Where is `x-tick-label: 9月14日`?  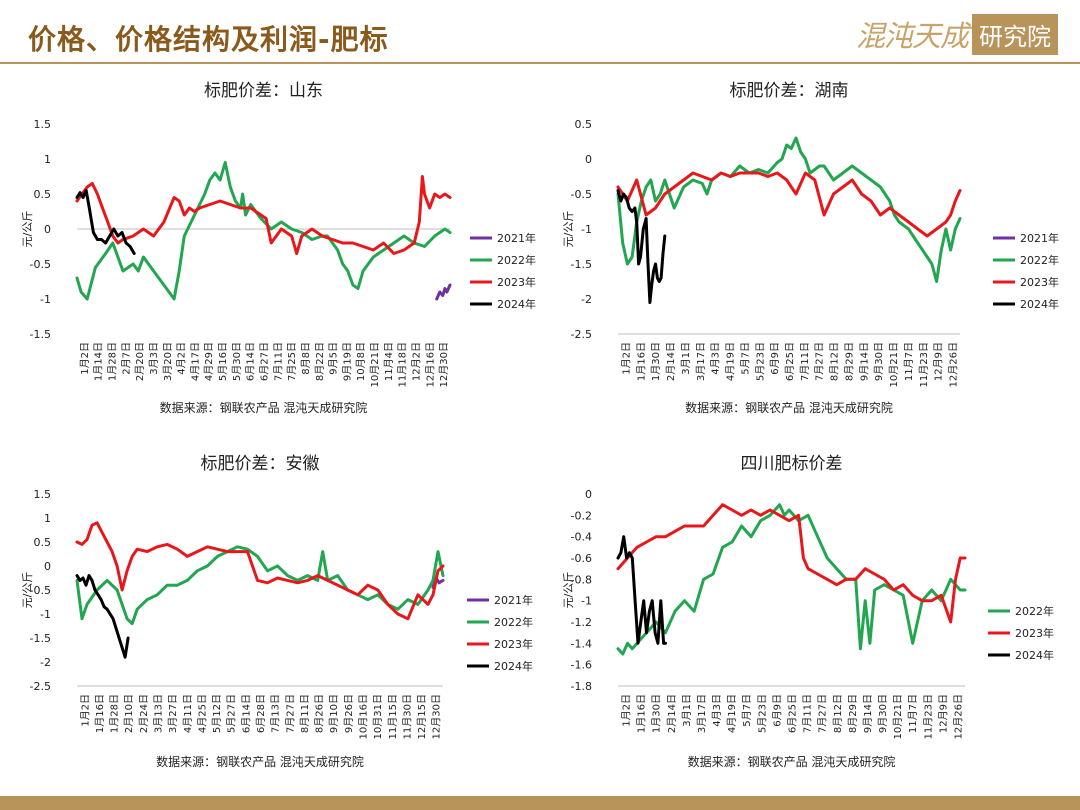 x-tick-label: 9月14日 is located at coordinates (868, 713).